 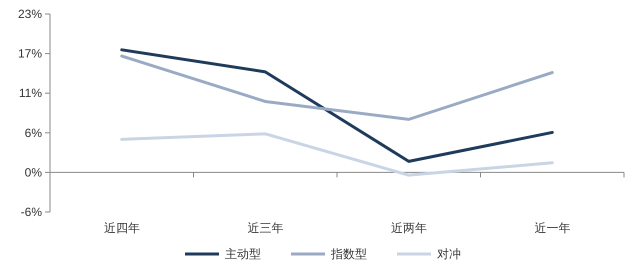 What do you see at coordinates (30, 93) in the screenshot?
I see `y-tick-label: 11%` at bounding box center [30, 93].